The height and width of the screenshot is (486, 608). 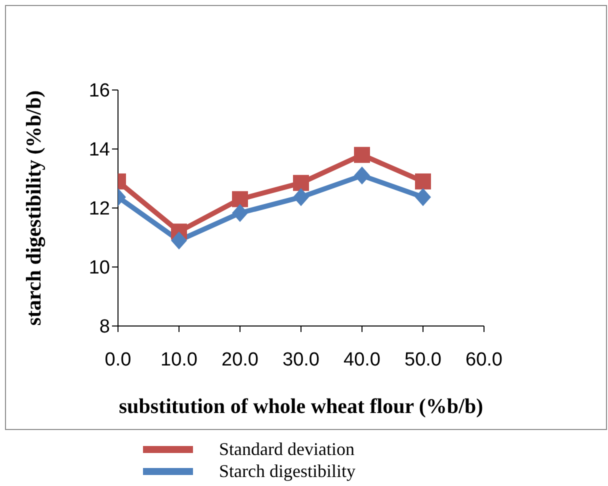 I want to click on x-tick-label: 60.0, so click(x=484, y=359).